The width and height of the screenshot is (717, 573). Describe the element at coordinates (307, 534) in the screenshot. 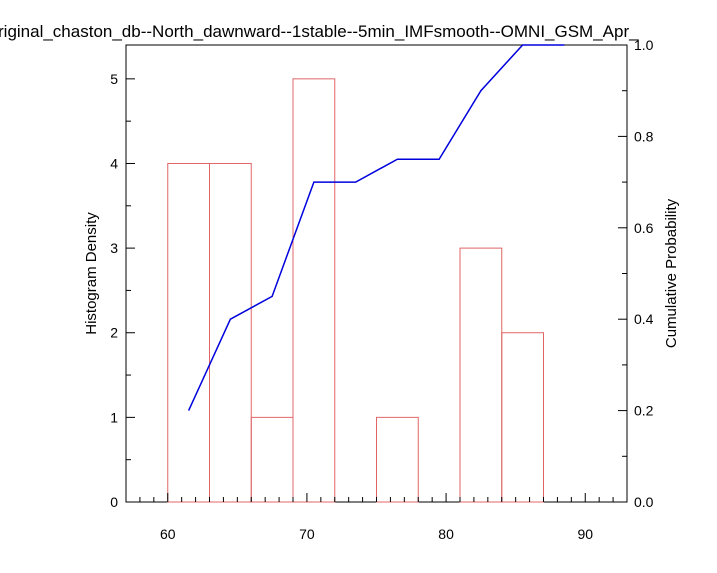

I see `x-tick-label: 70` at that location.